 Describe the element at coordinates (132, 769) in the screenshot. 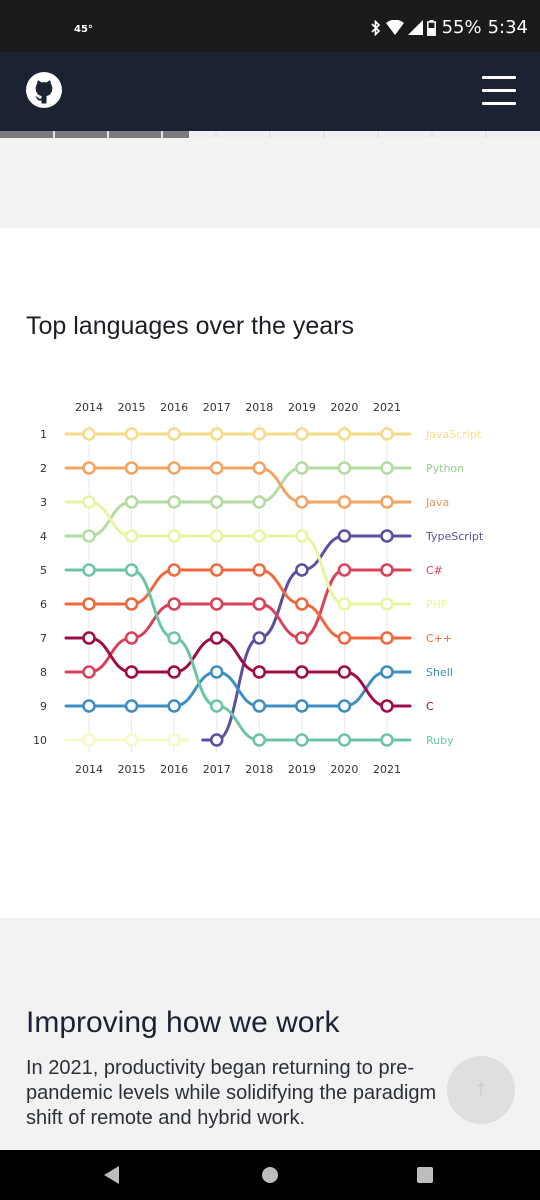

I see `x-tick-bottom-2015: 2015` at that location.